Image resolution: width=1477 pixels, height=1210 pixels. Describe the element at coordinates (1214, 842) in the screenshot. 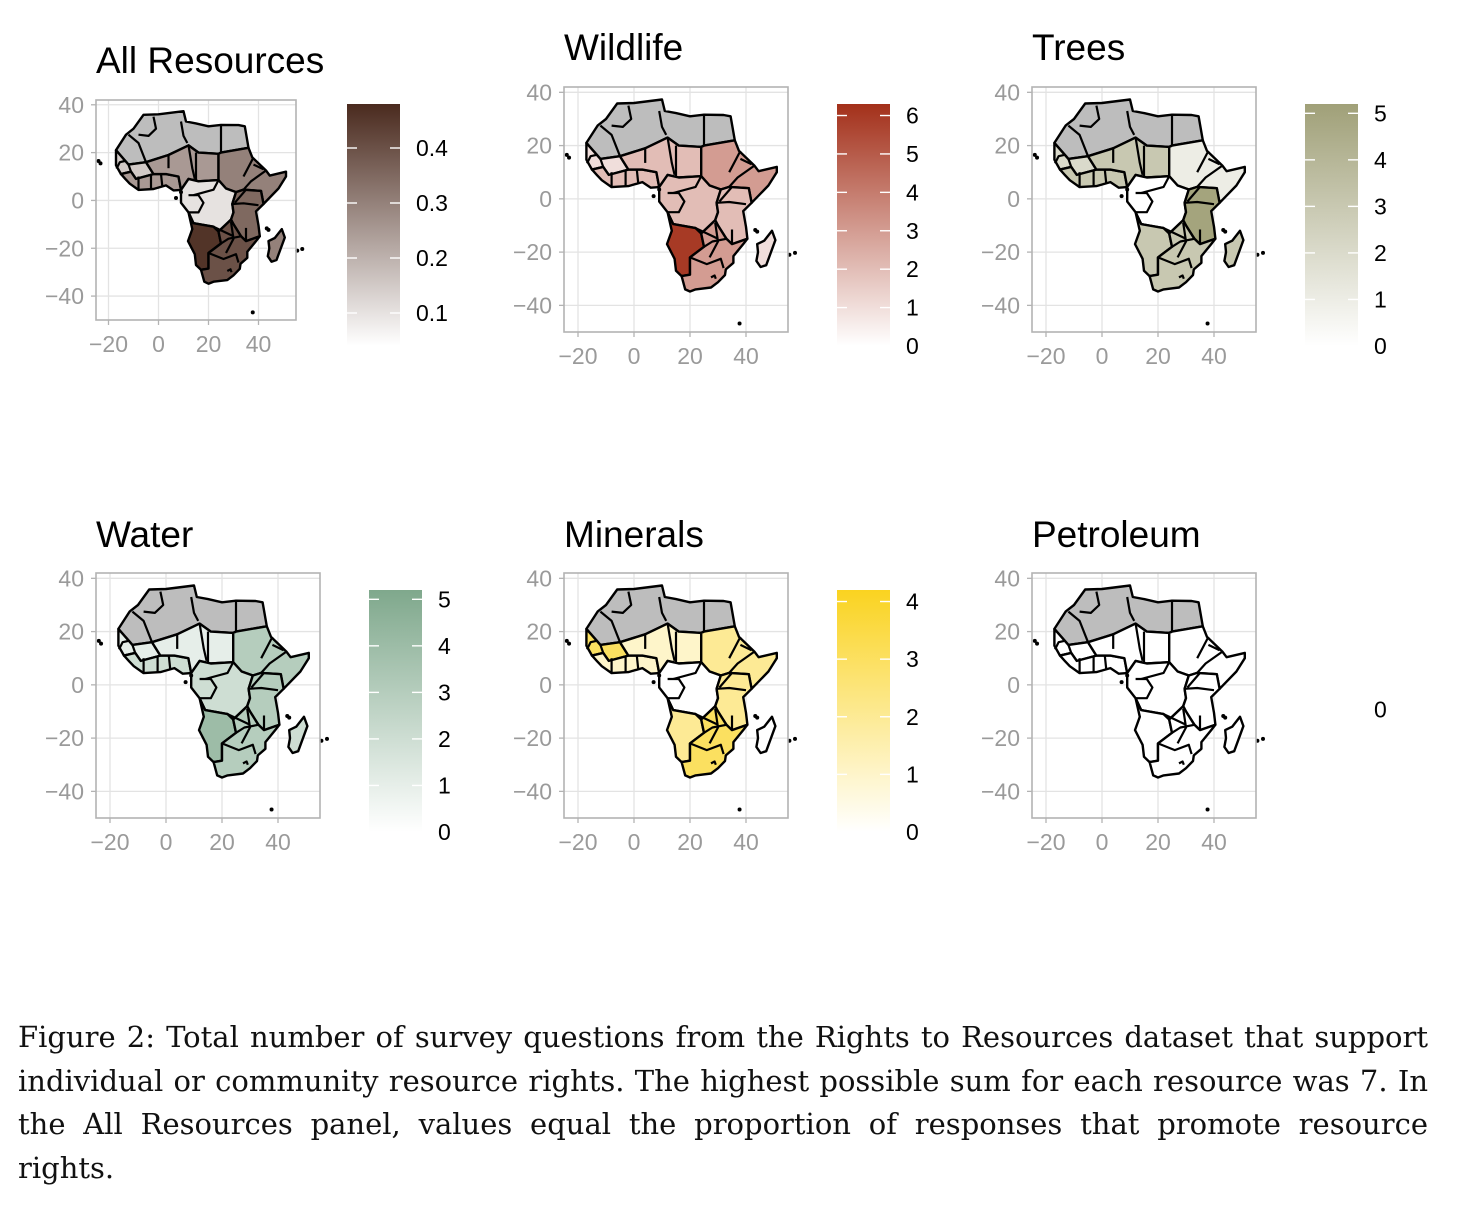

I see `x-tick-label: 40` at that location.